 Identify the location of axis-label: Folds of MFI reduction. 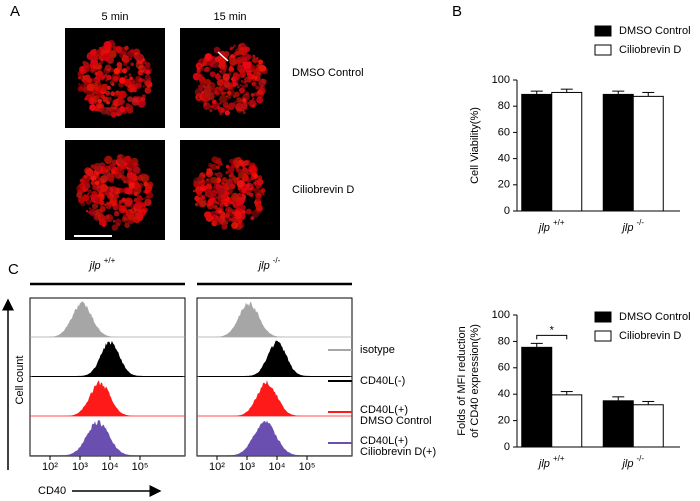
(462, 380).